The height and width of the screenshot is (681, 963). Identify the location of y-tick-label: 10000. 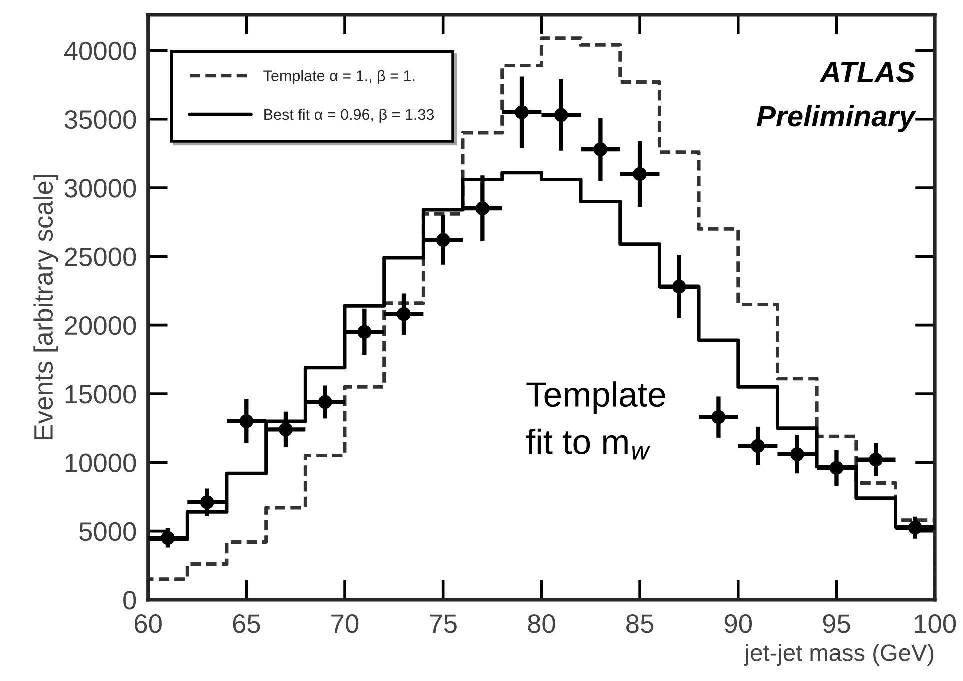
(101, 463).